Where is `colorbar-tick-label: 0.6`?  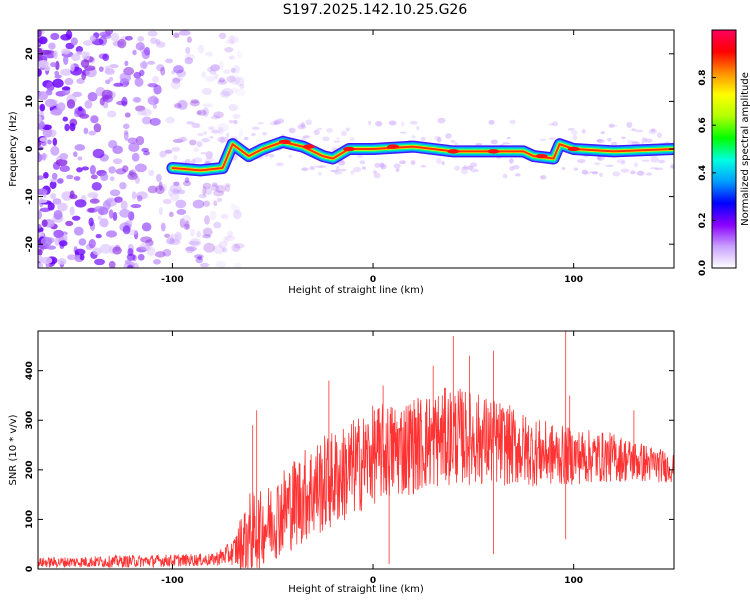
colorbar-tick-label: 0.6 is located at coordinates (703, 125).